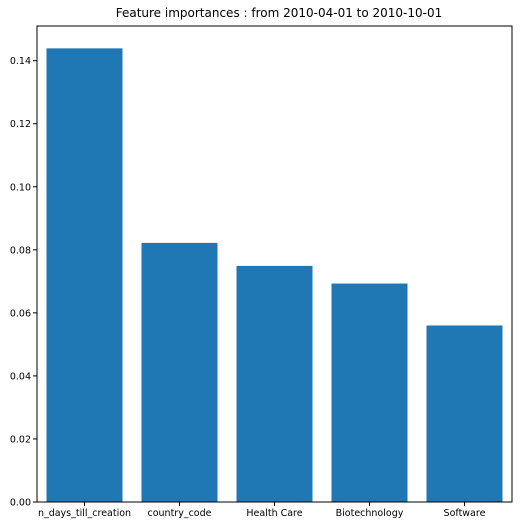 The image size is (522, 520). What do you see at coordinates (23, 282) in the screenshot?
I see `y-axis-ticks: 0.00 0.02 0.04 0.06 0.08 0.10 0.12 0.14` at bounding box center [23, 282].